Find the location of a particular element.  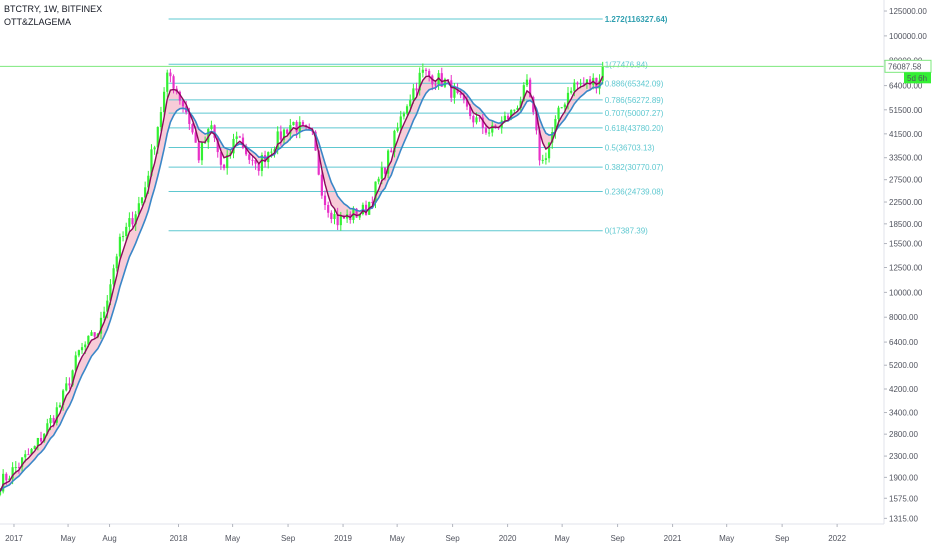

price-tick-label: 4200.00 is located at coordinates (903, 389).